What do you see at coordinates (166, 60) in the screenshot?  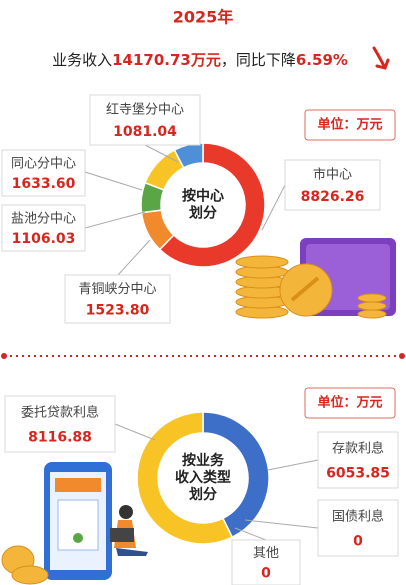 I see `summary-amount: 14170.73万元` at bounding box center [166, 60].